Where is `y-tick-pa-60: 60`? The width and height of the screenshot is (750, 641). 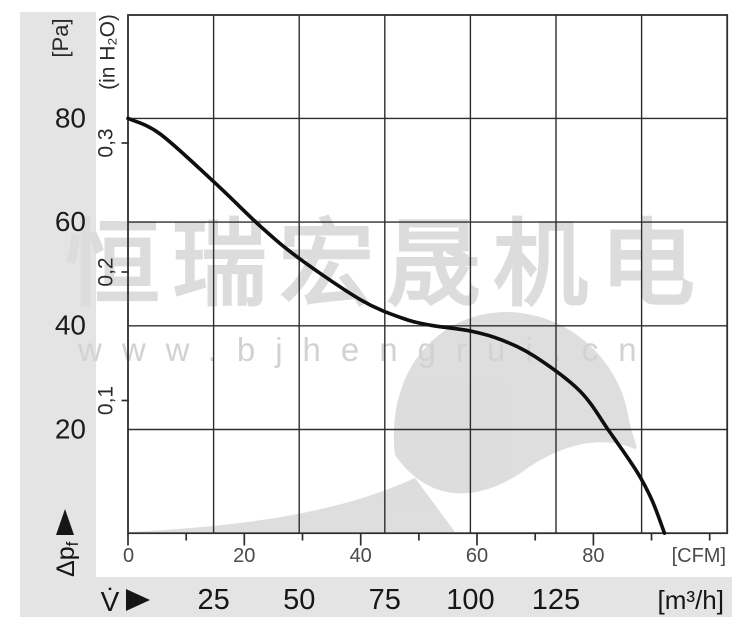 y-tick-pa-60: 60 is located at coordinates (70, 221).